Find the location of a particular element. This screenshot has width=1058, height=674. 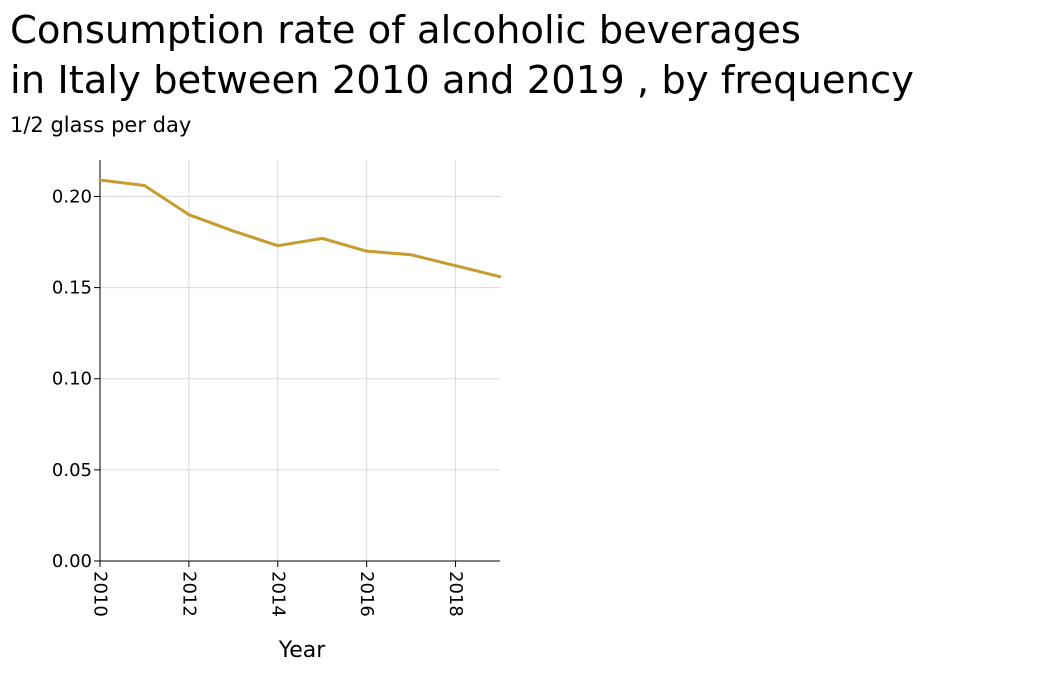

y-tick-label: 0.05 is located at coordinates (72, 470).